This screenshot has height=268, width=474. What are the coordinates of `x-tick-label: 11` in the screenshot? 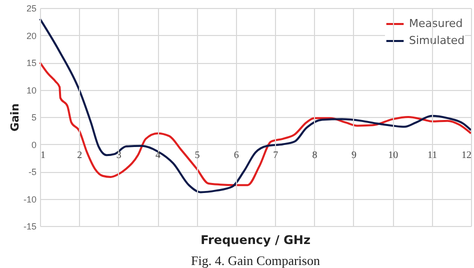 It's located at (433, 155).